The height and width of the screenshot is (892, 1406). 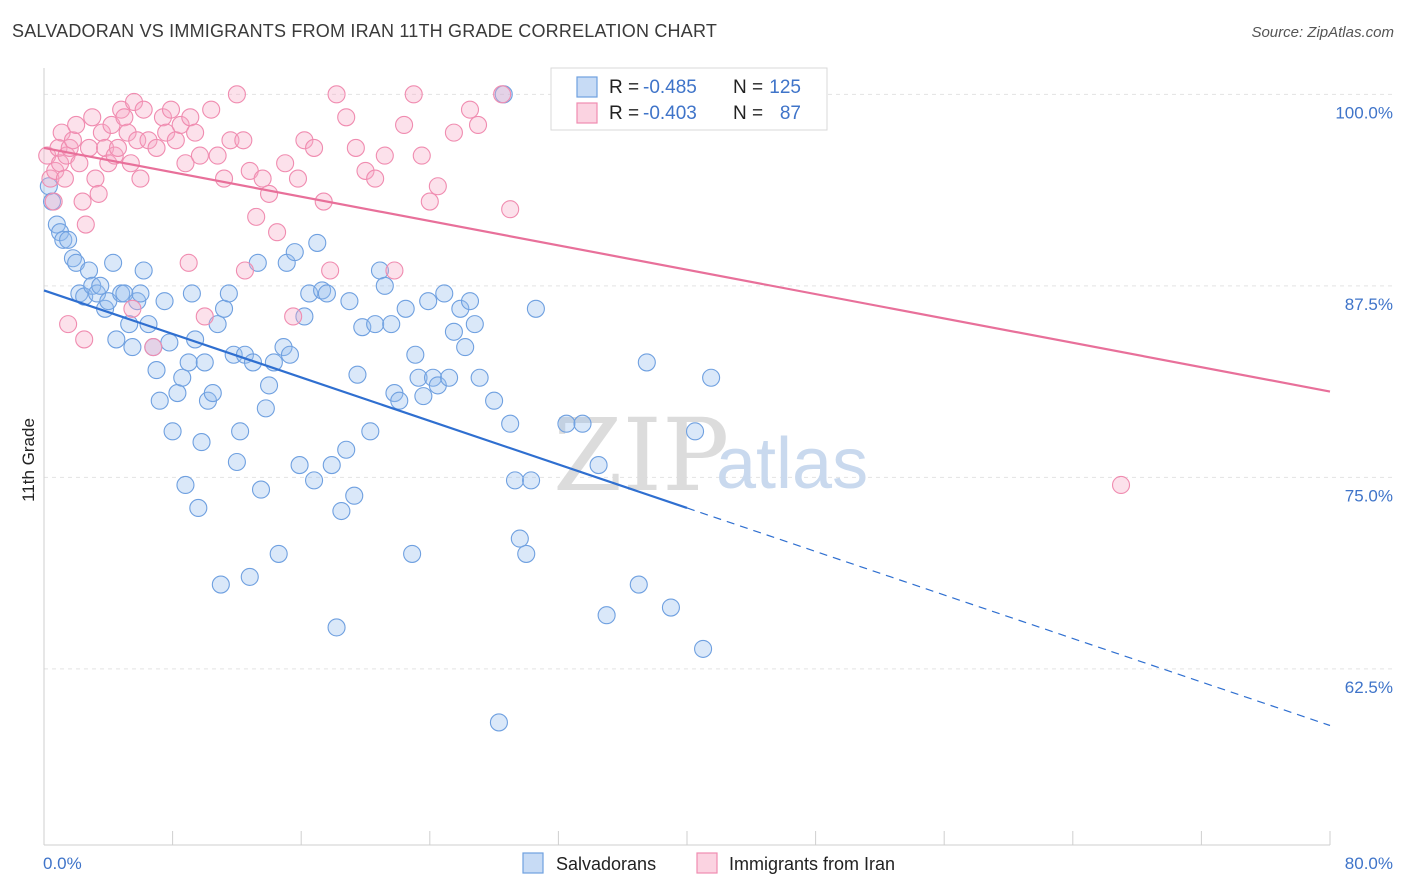 I want to click on stats-legend: R = -0.485 N = 125 R = -0.403 N = 87, so click(x=689, y=99).